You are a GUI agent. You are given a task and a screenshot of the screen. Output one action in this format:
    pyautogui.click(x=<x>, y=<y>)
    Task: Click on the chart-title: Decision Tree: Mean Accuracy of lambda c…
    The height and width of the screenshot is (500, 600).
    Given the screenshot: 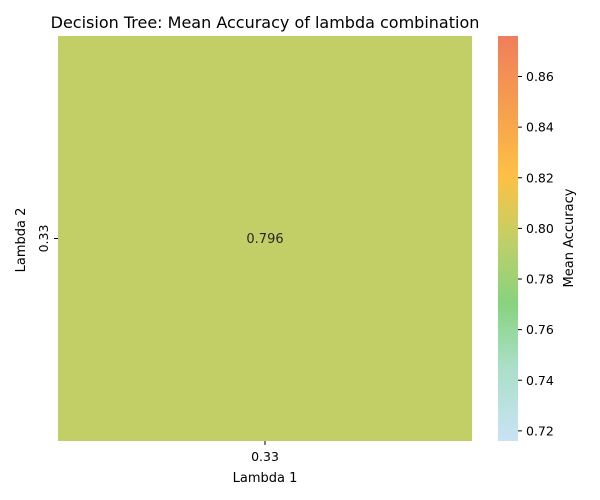 What is the action you would take?
    pyautogui.click(x=265, y=22)
    